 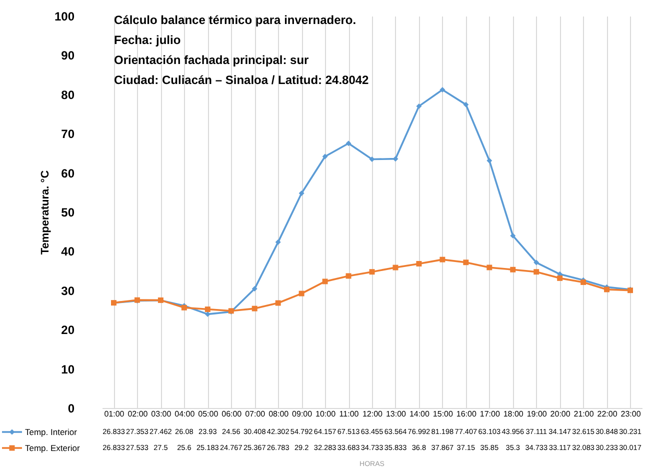 What do you see at coordinates (302, 414) in the screenshot?
I see `x-tick-label: 09:00` at bounding box center [302, 414].